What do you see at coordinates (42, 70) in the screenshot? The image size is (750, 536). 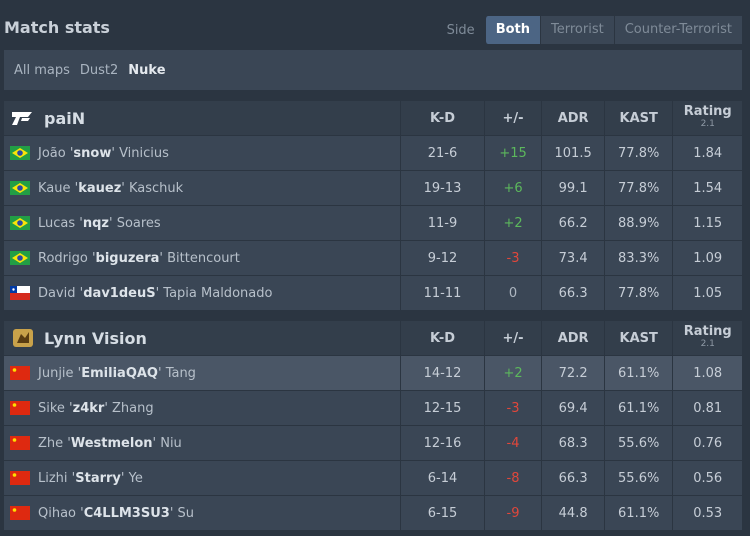 I see `map-option: All maps` at bounding box center [42, 70].